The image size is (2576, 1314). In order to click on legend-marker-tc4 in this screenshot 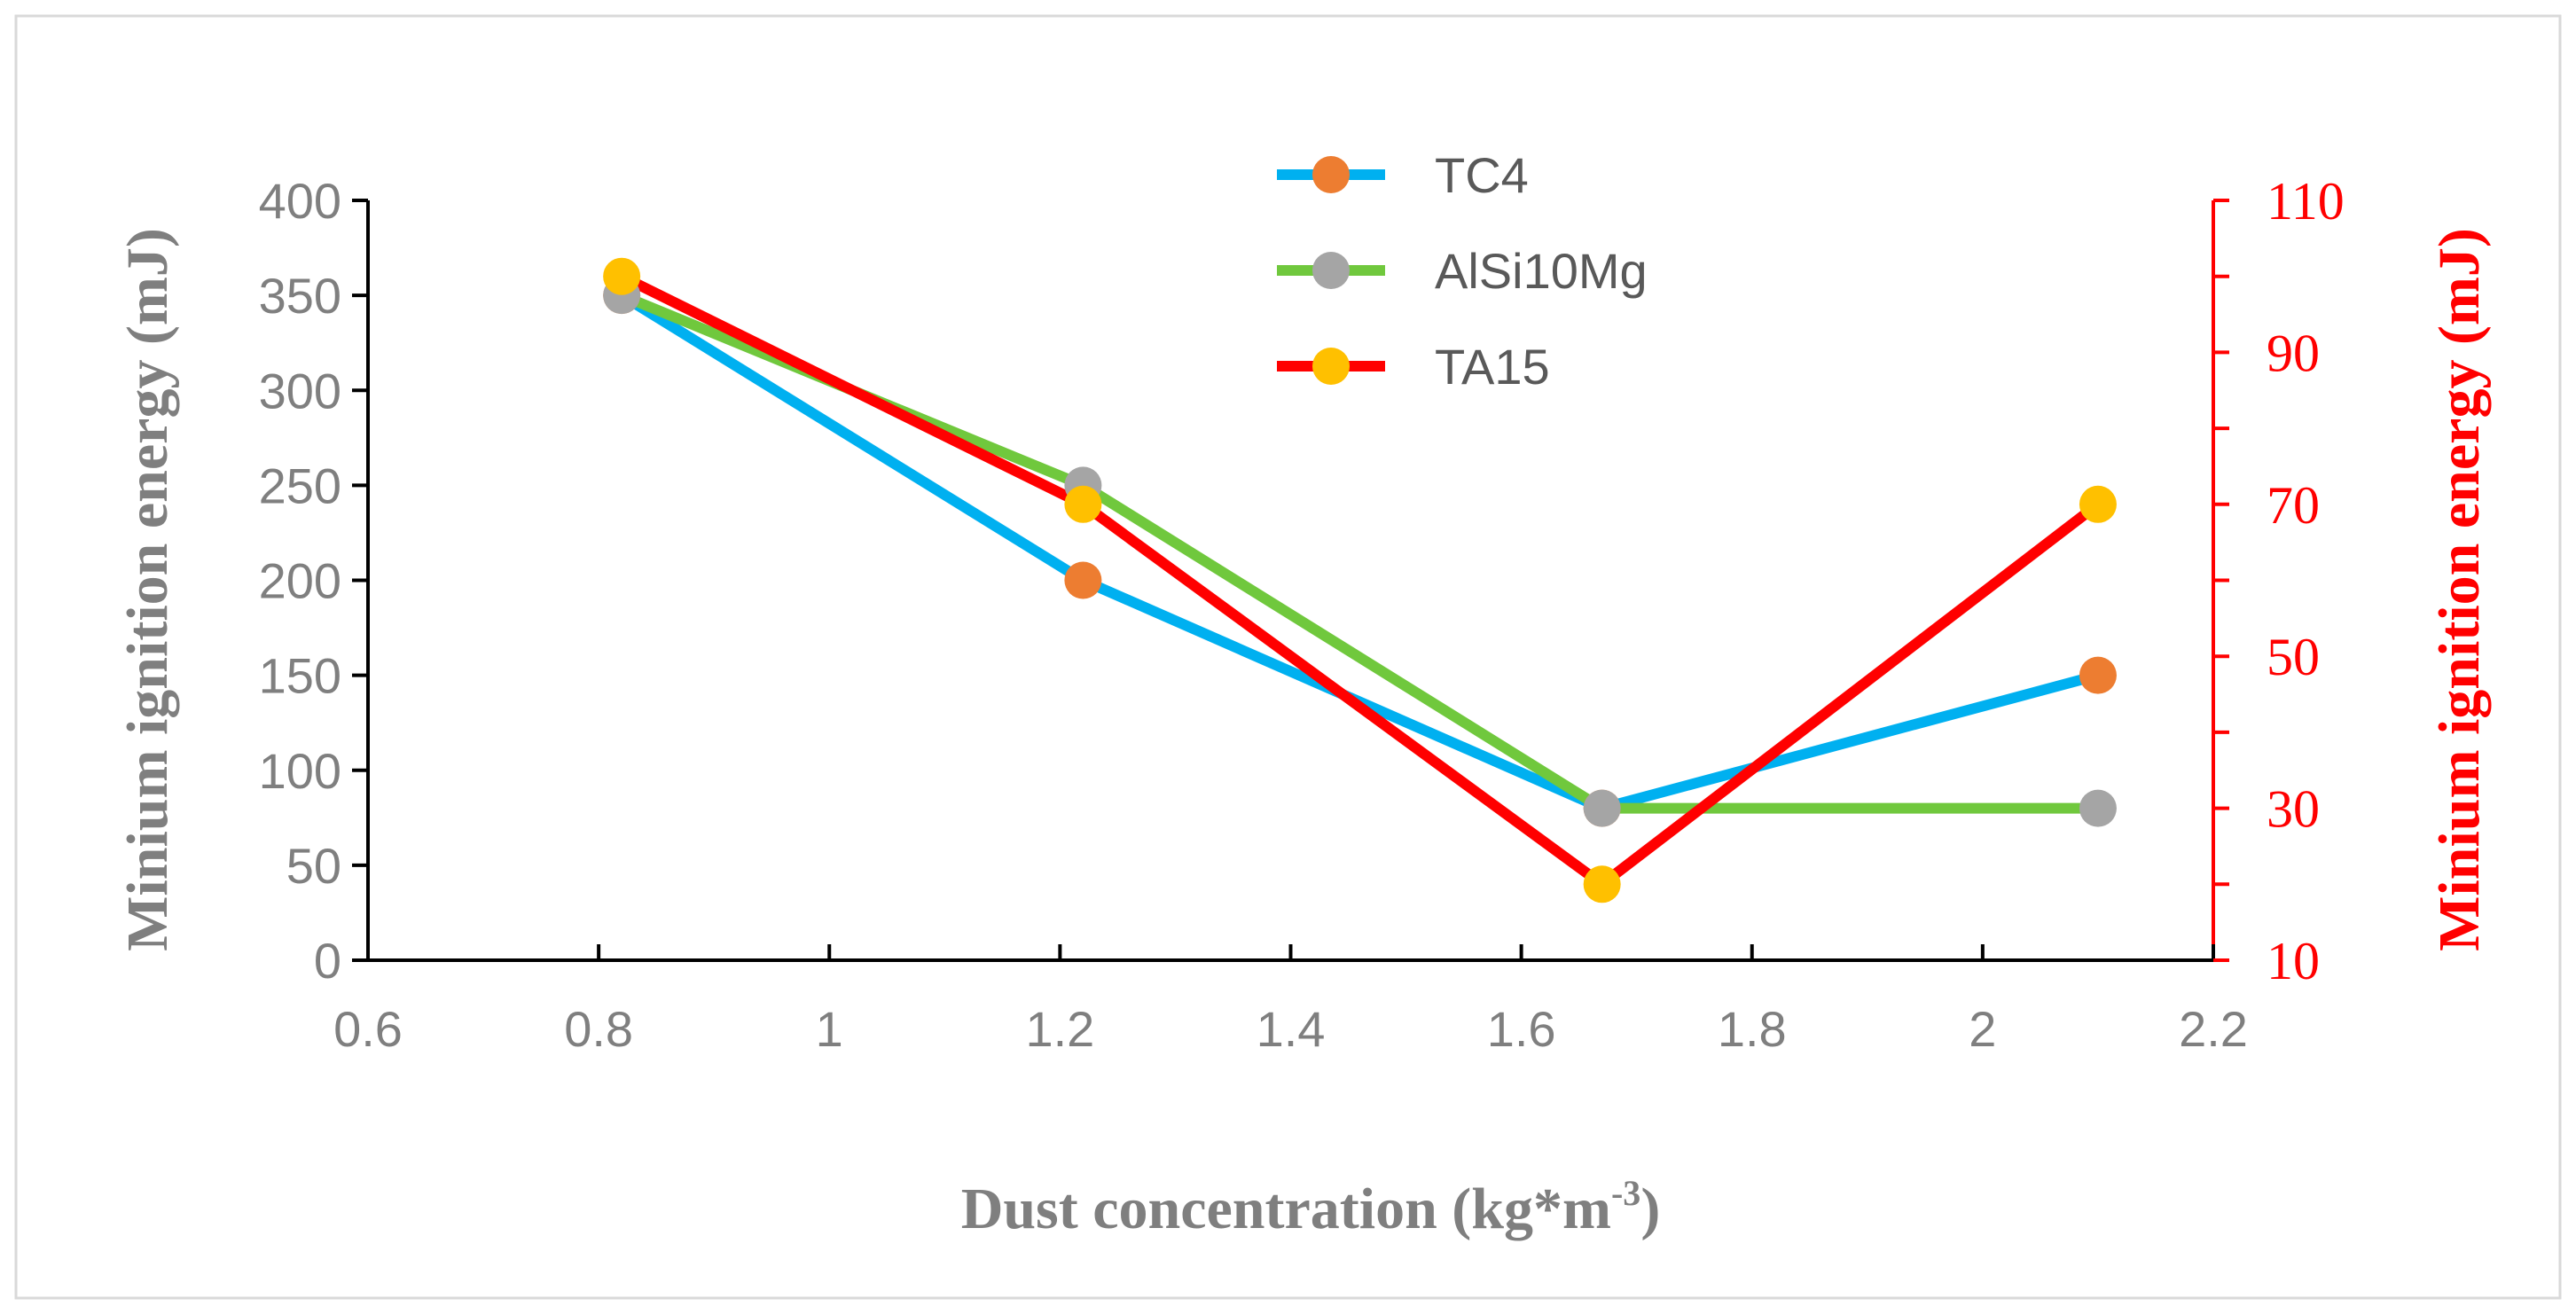, I will do `click(1331, 174)`.